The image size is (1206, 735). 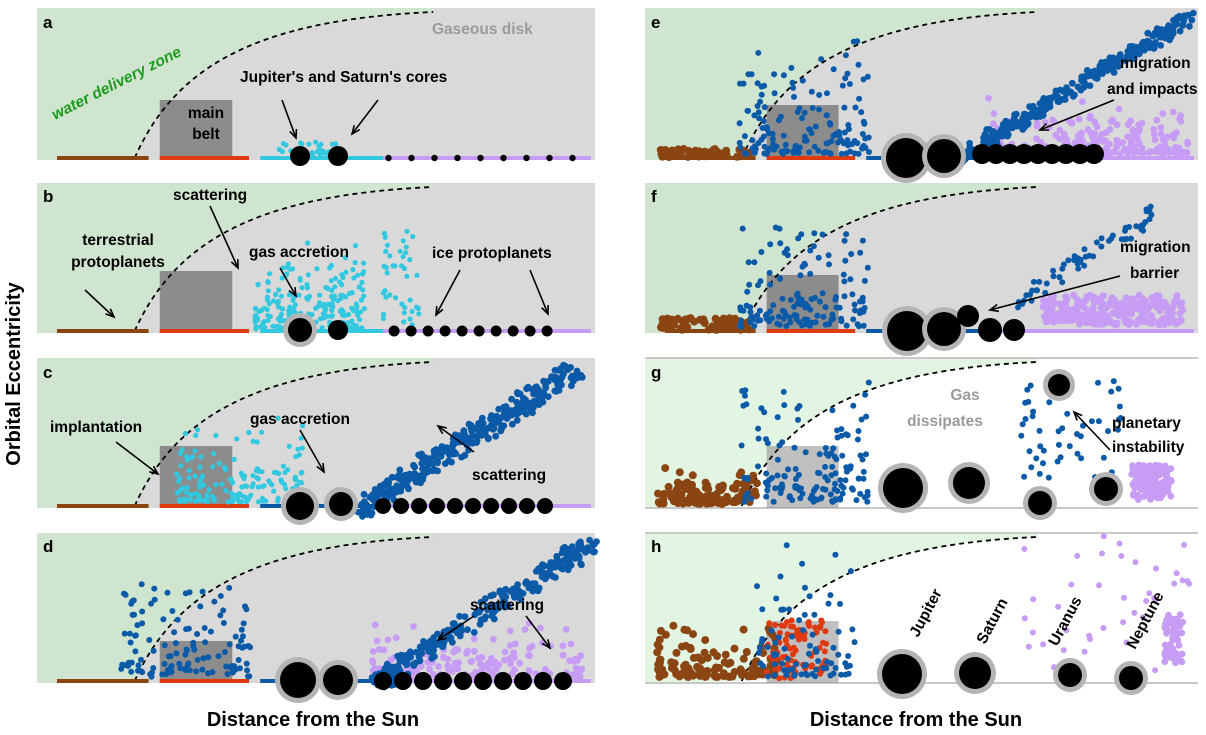 What do you see at coordinates (526, 158) in the screenshot?
I see `ice-cores-a-point` at bounding box center [526, 158].